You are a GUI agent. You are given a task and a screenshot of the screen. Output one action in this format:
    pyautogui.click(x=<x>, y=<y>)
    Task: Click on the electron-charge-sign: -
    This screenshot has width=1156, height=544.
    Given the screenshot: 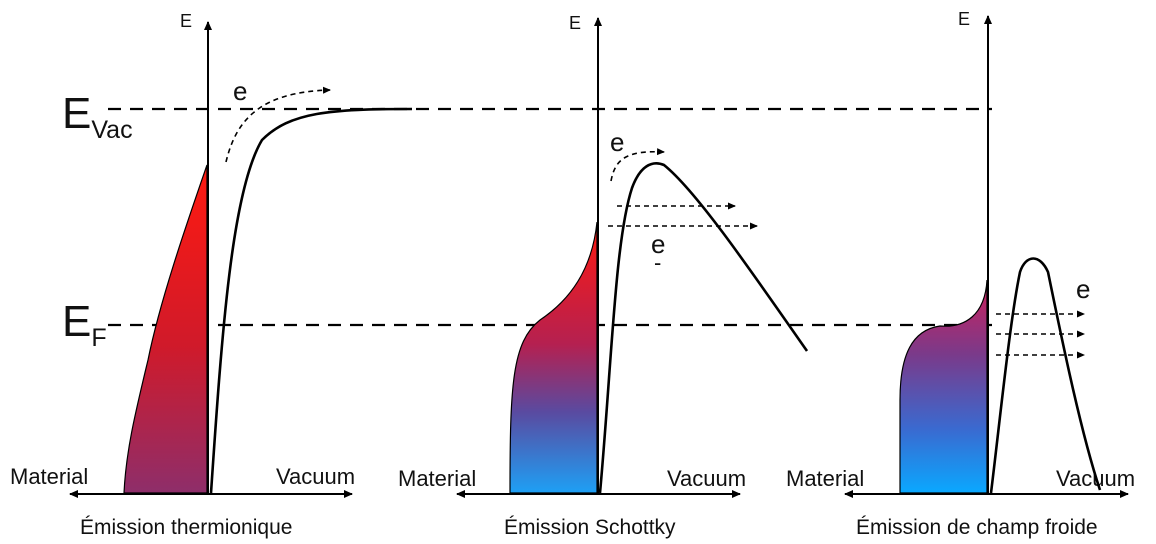 What is the action you would take?
    pyautogui.click(x=657, y=262)
    